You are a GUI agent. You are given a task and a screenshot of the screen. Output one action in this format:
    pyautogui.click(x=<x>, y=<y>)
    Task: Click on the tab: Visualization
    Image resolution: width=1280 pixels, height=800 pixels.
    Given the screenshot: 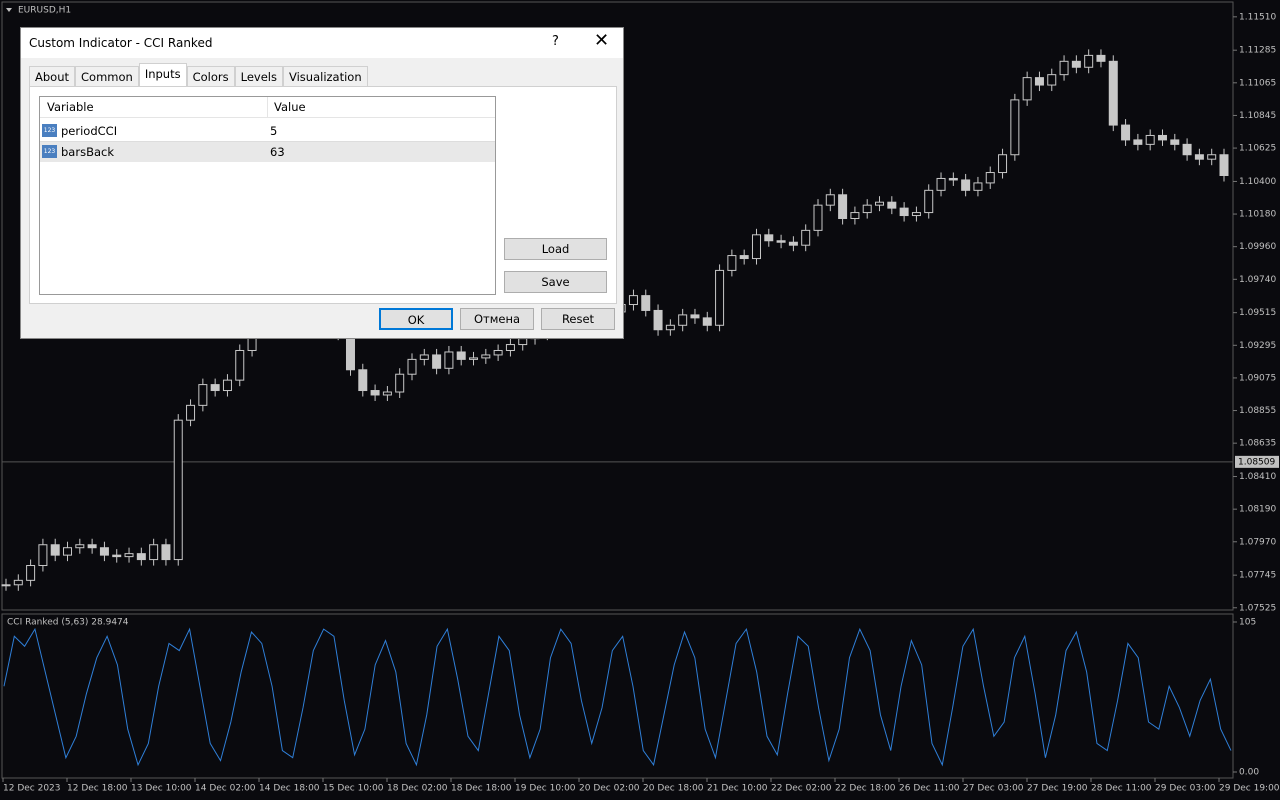 What is the action you would take?
    pyautogui.click(x=325, y=76)
    